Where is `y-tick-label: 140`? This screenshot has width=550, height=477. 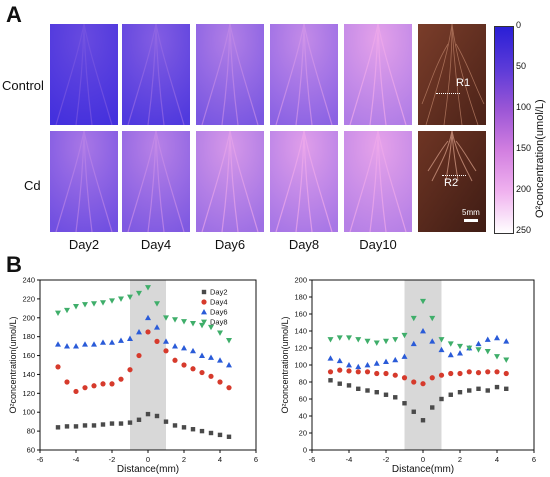 y-tick-label: 140 is located at coordinates (28, 374).